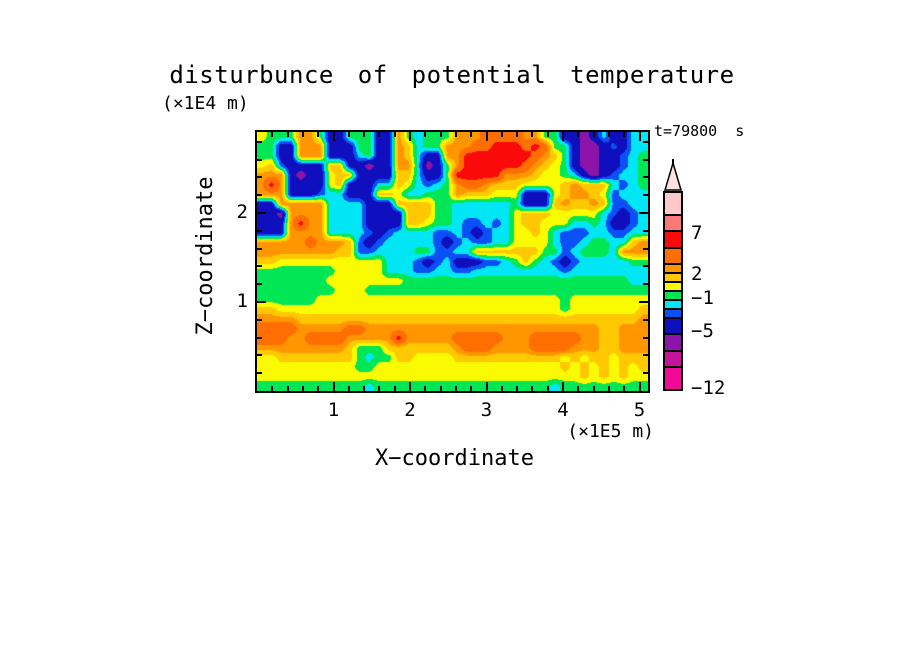 Image resolution: width=904 pixels, height=654 pixels. Describe the element at coordinates (486, 410) in the screenshot. I see `x-tick-label: 3` at that location.